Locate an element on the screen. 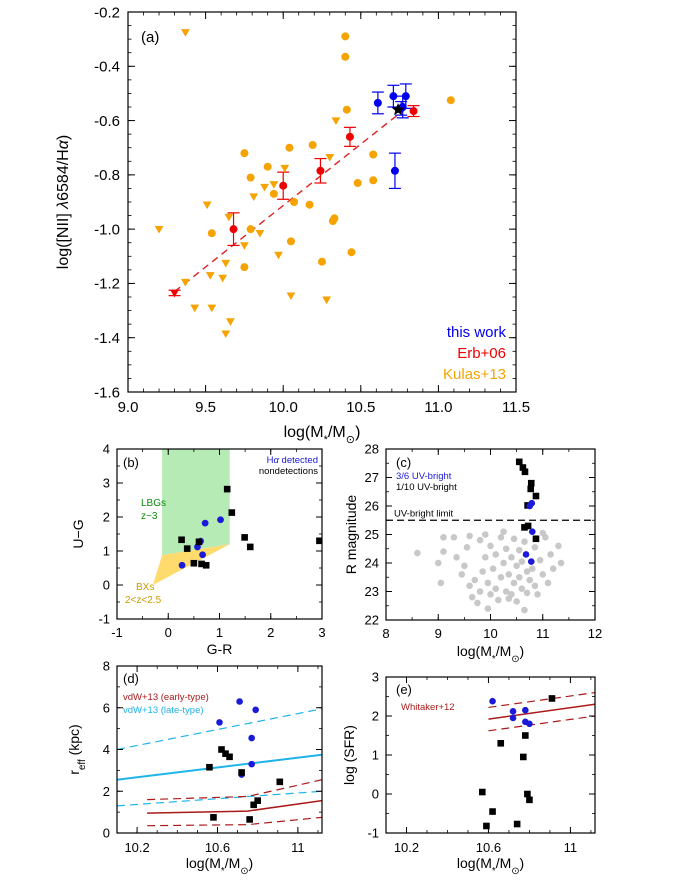 The height and width of the screenshot is (880, 680). x-tick-label: 10.0 is located at coordinates (283, 407).